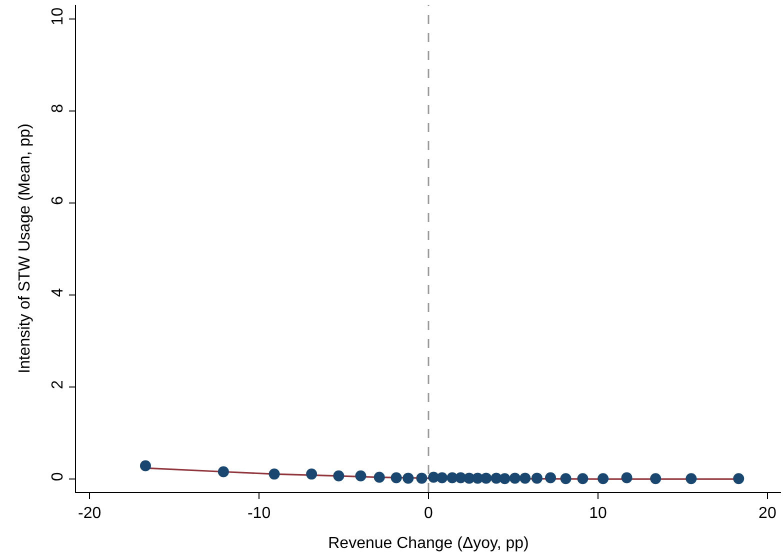 The image size is (783, 558). I want to click on y-tick-label: 4, so click(58, 293).